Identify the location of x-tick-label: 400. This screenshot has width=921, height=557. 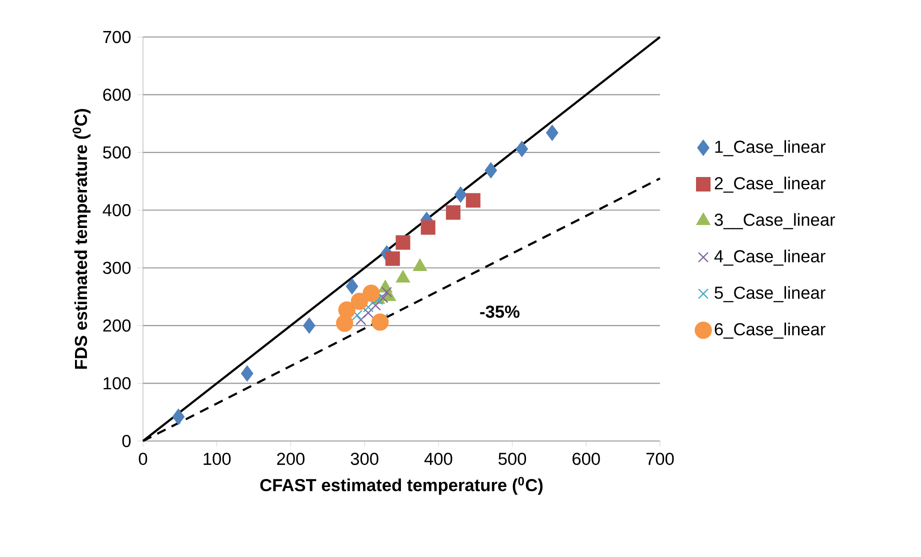
(438, 459).